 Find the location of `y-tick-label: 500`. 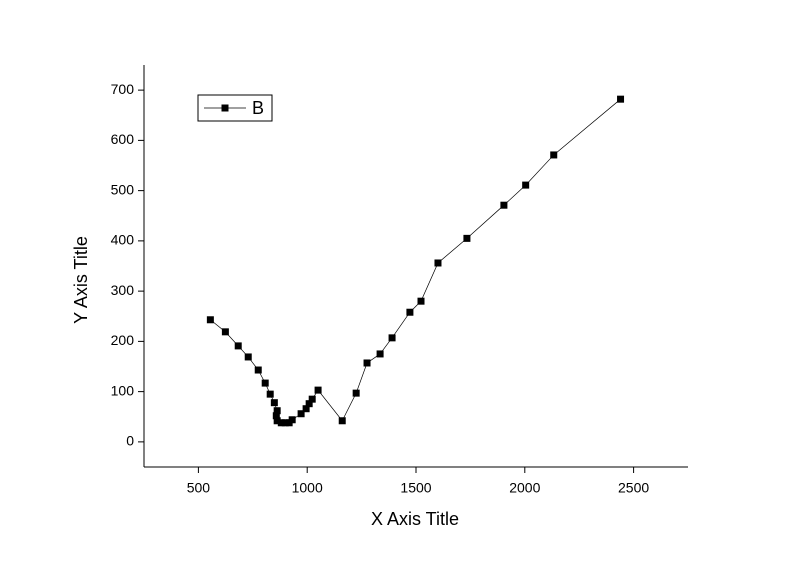

y-tick-label: 500 is located at coordinates (123, 189).